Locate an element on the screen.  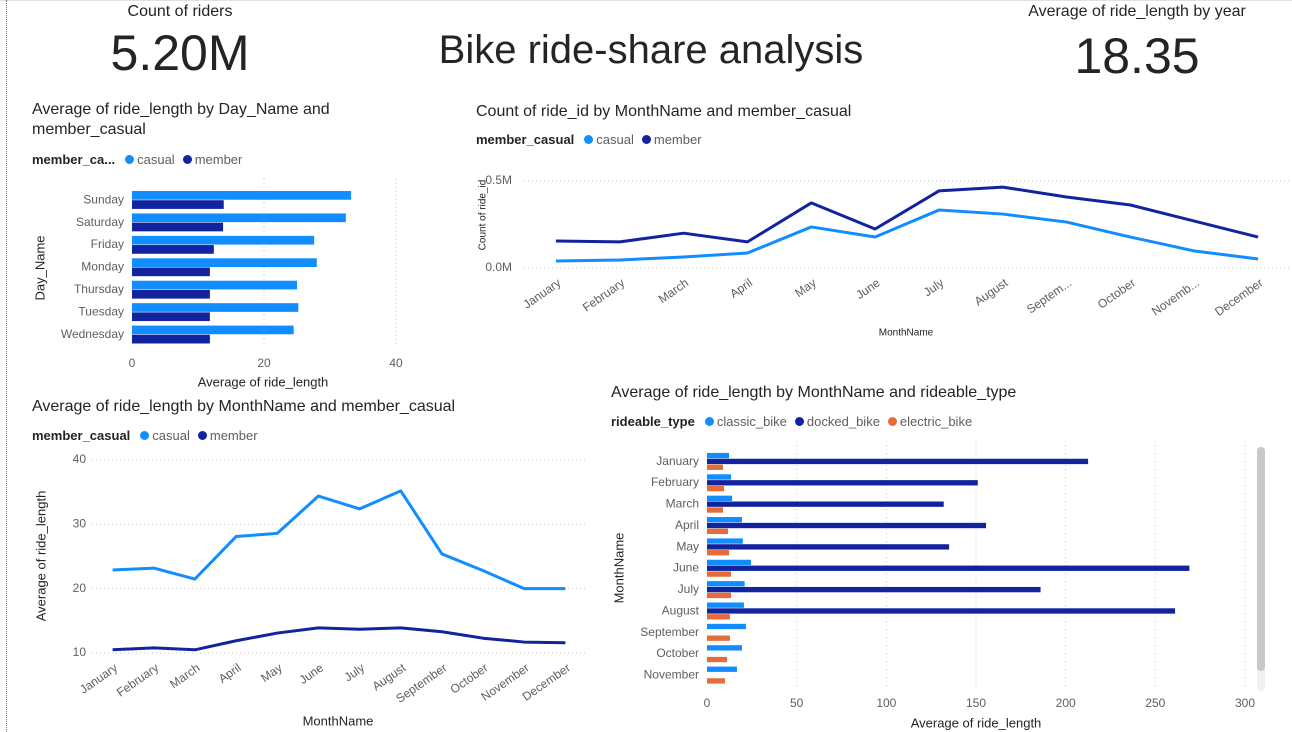
x-axis-title: MonthName is located at coordinates (338, 720).